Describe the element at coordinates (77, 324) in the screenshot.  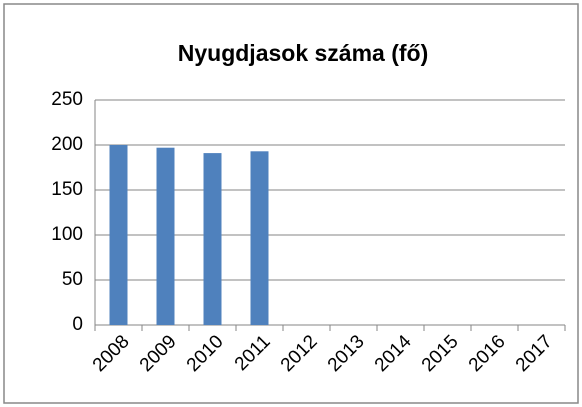
I see `y-tick-label: 0` at that location.